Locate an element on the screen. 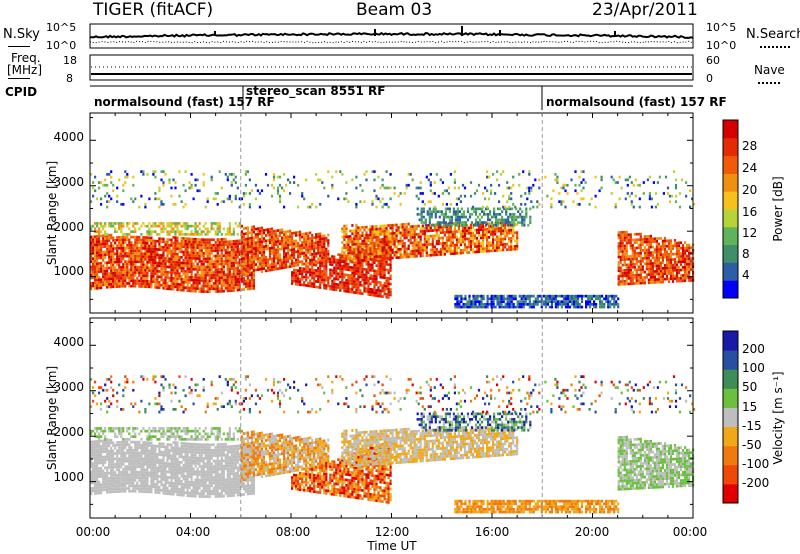 Image resolution: width=800 pixels, height=554 pixels. freq-panel: 18 8 60 0 is located at coordinates (391, 69).